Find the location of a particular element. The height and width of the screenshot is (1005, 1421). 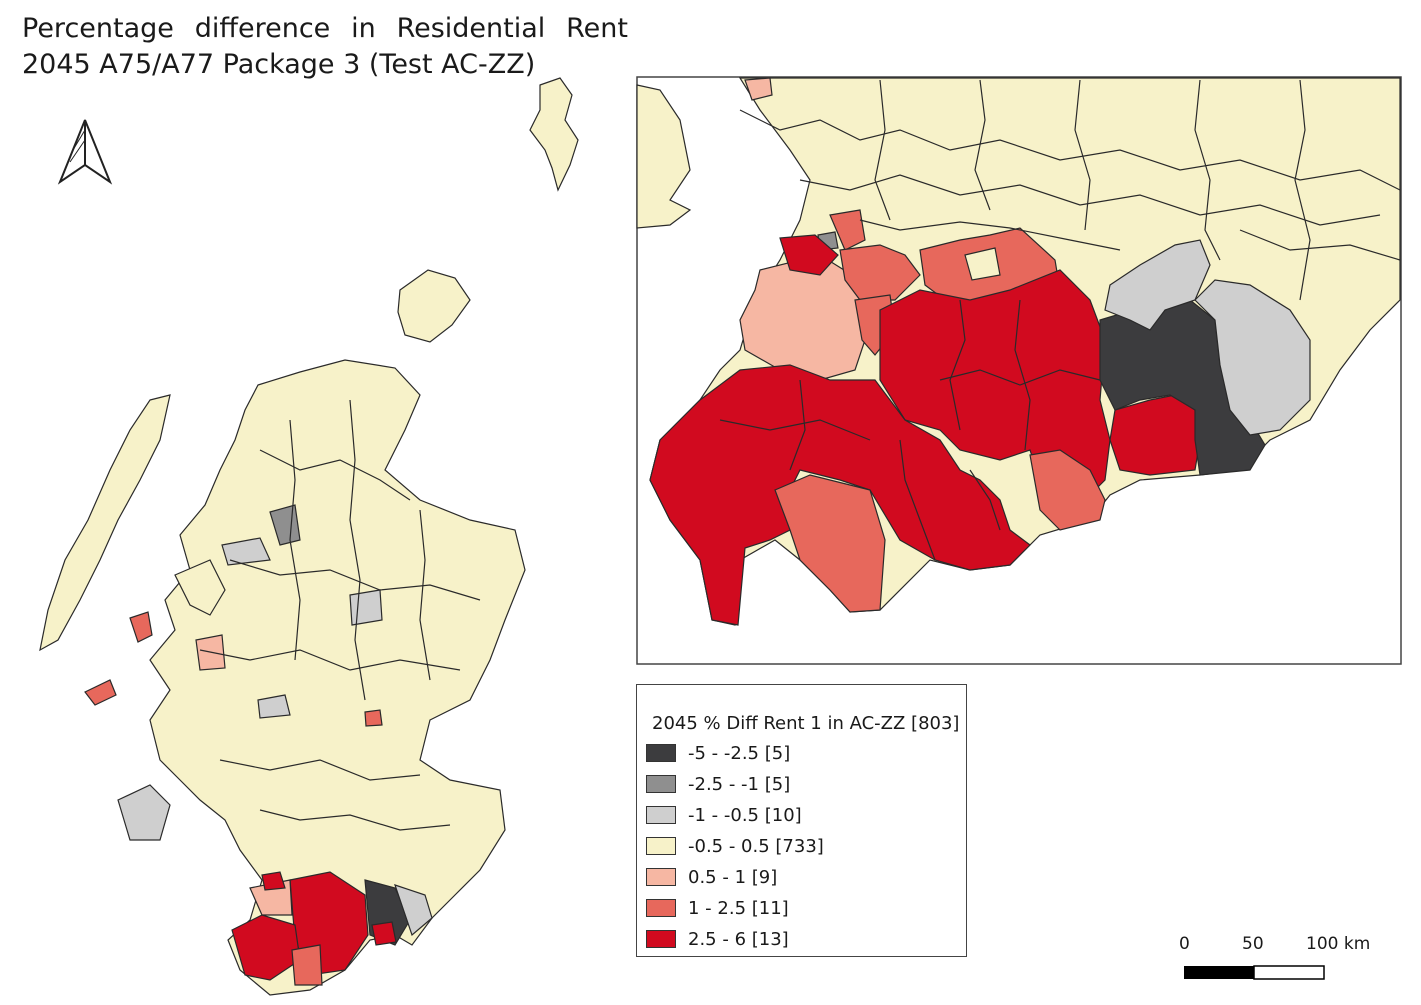

outer-hebrides is located at coordinates (105, 523).